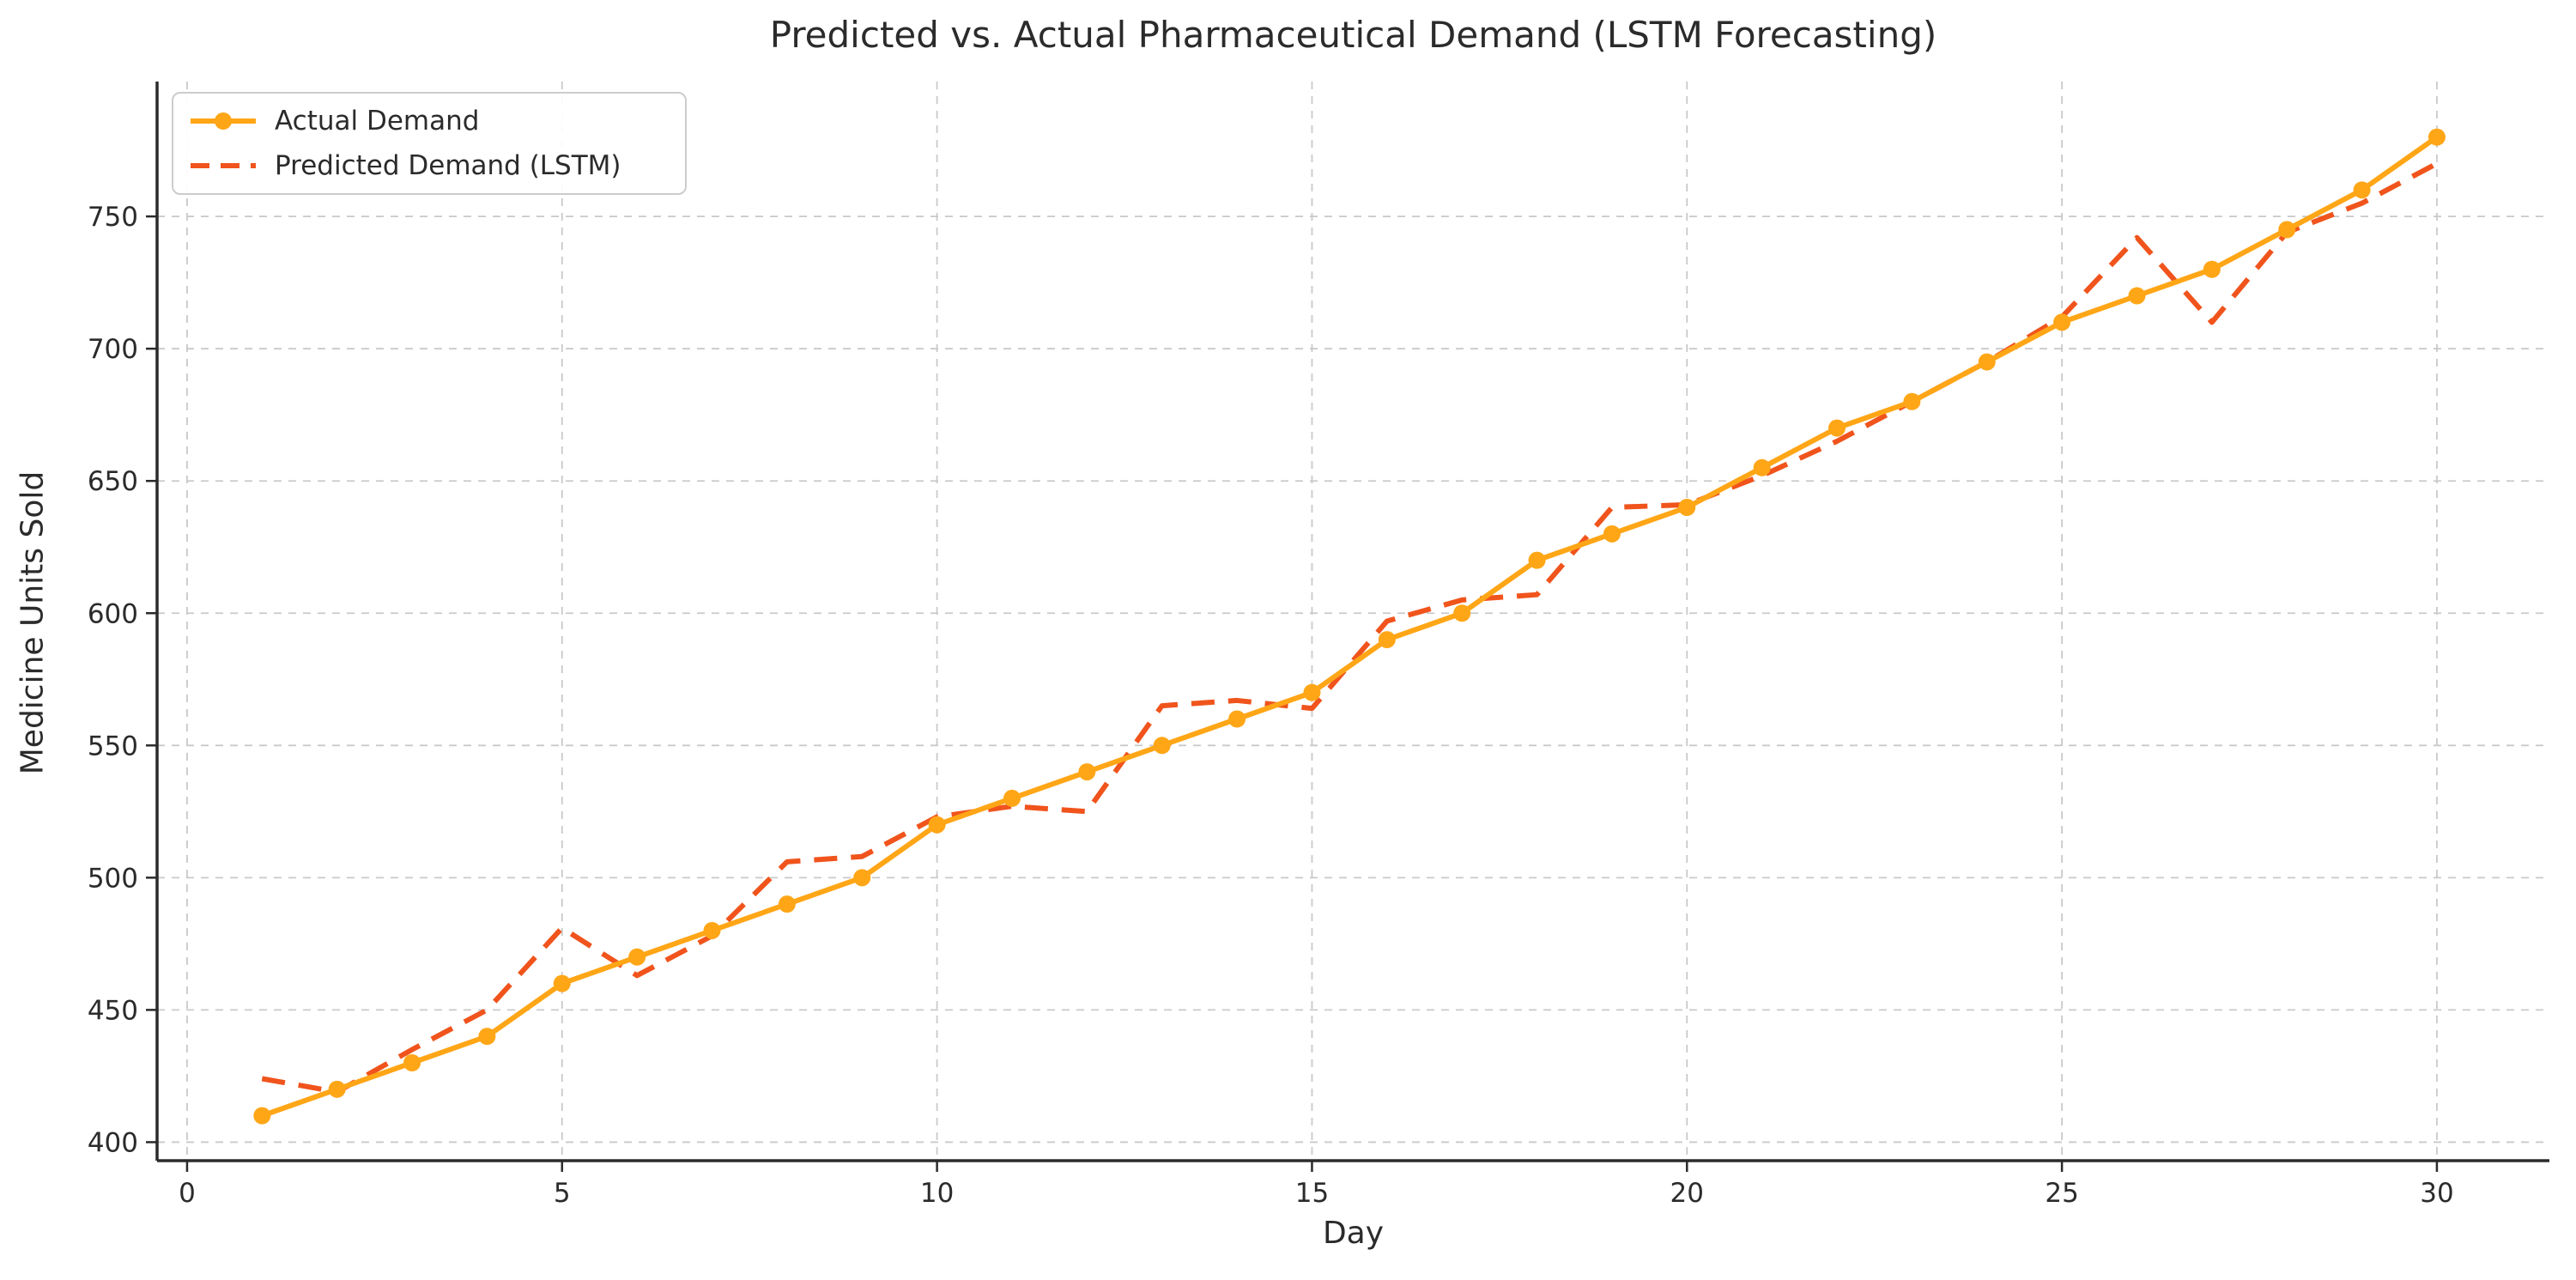  Describe the element at coordinates (429, 143) in the screenshot. I see `legend: Actual Demand Predicted Demand (LSTM)` at that location.